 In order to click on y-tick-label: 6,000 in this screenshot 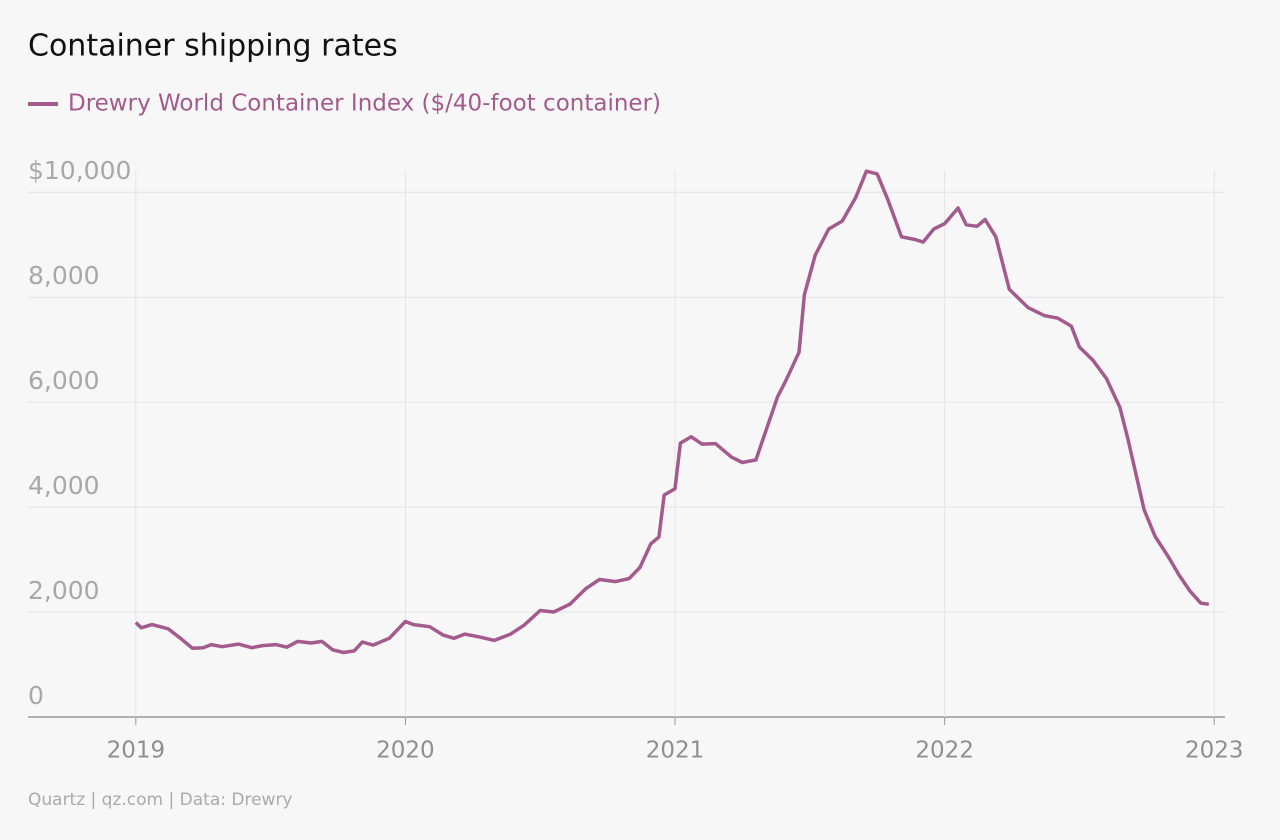, I will do `click(64, 380)`.